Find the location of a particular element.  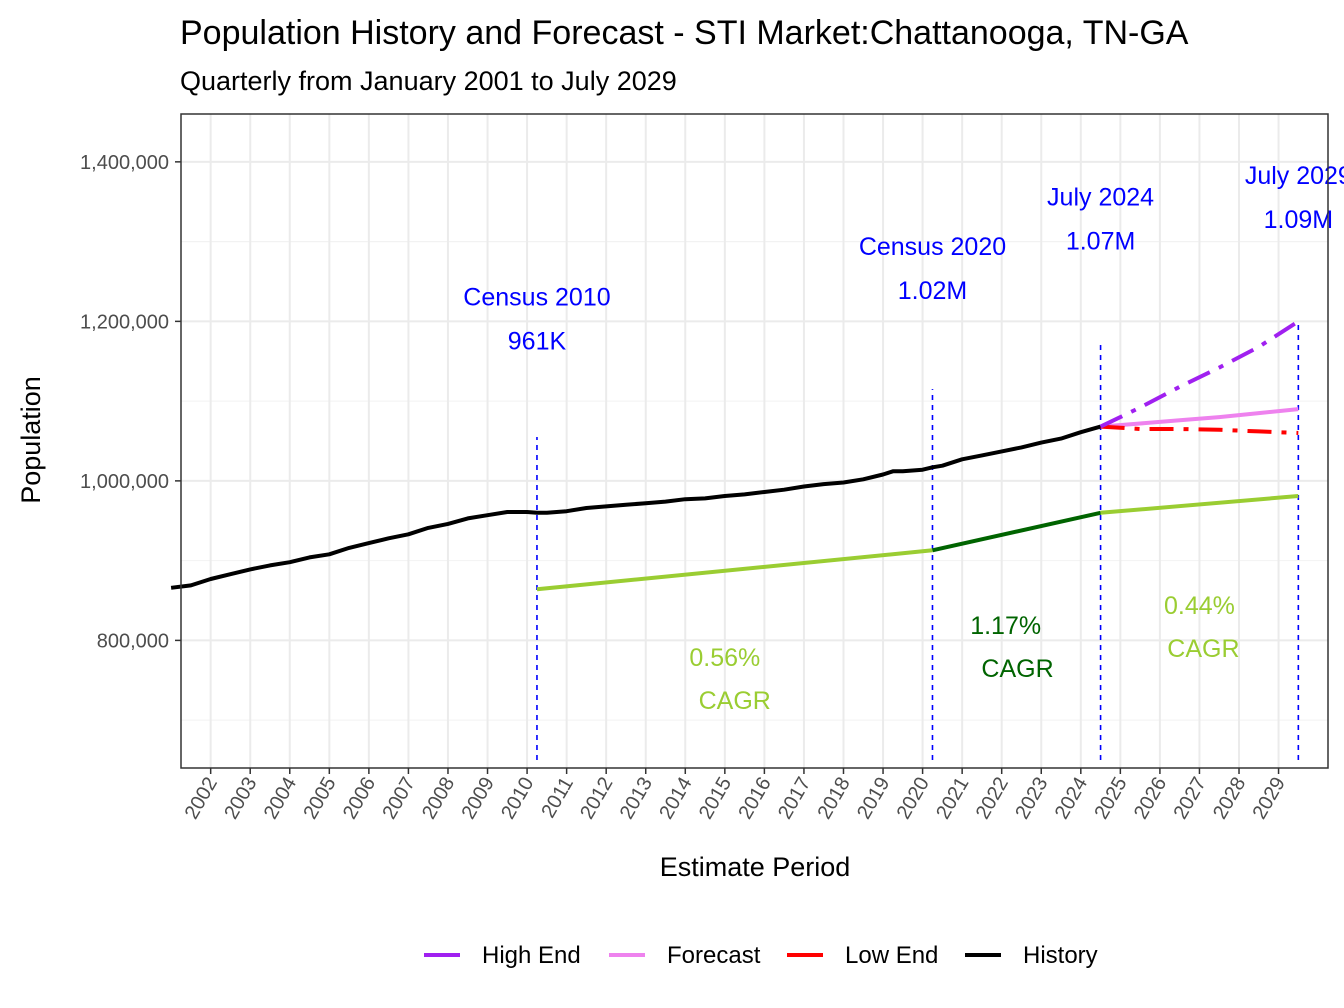

annotation-label: 1.02M is located at coordinates (932, 291).